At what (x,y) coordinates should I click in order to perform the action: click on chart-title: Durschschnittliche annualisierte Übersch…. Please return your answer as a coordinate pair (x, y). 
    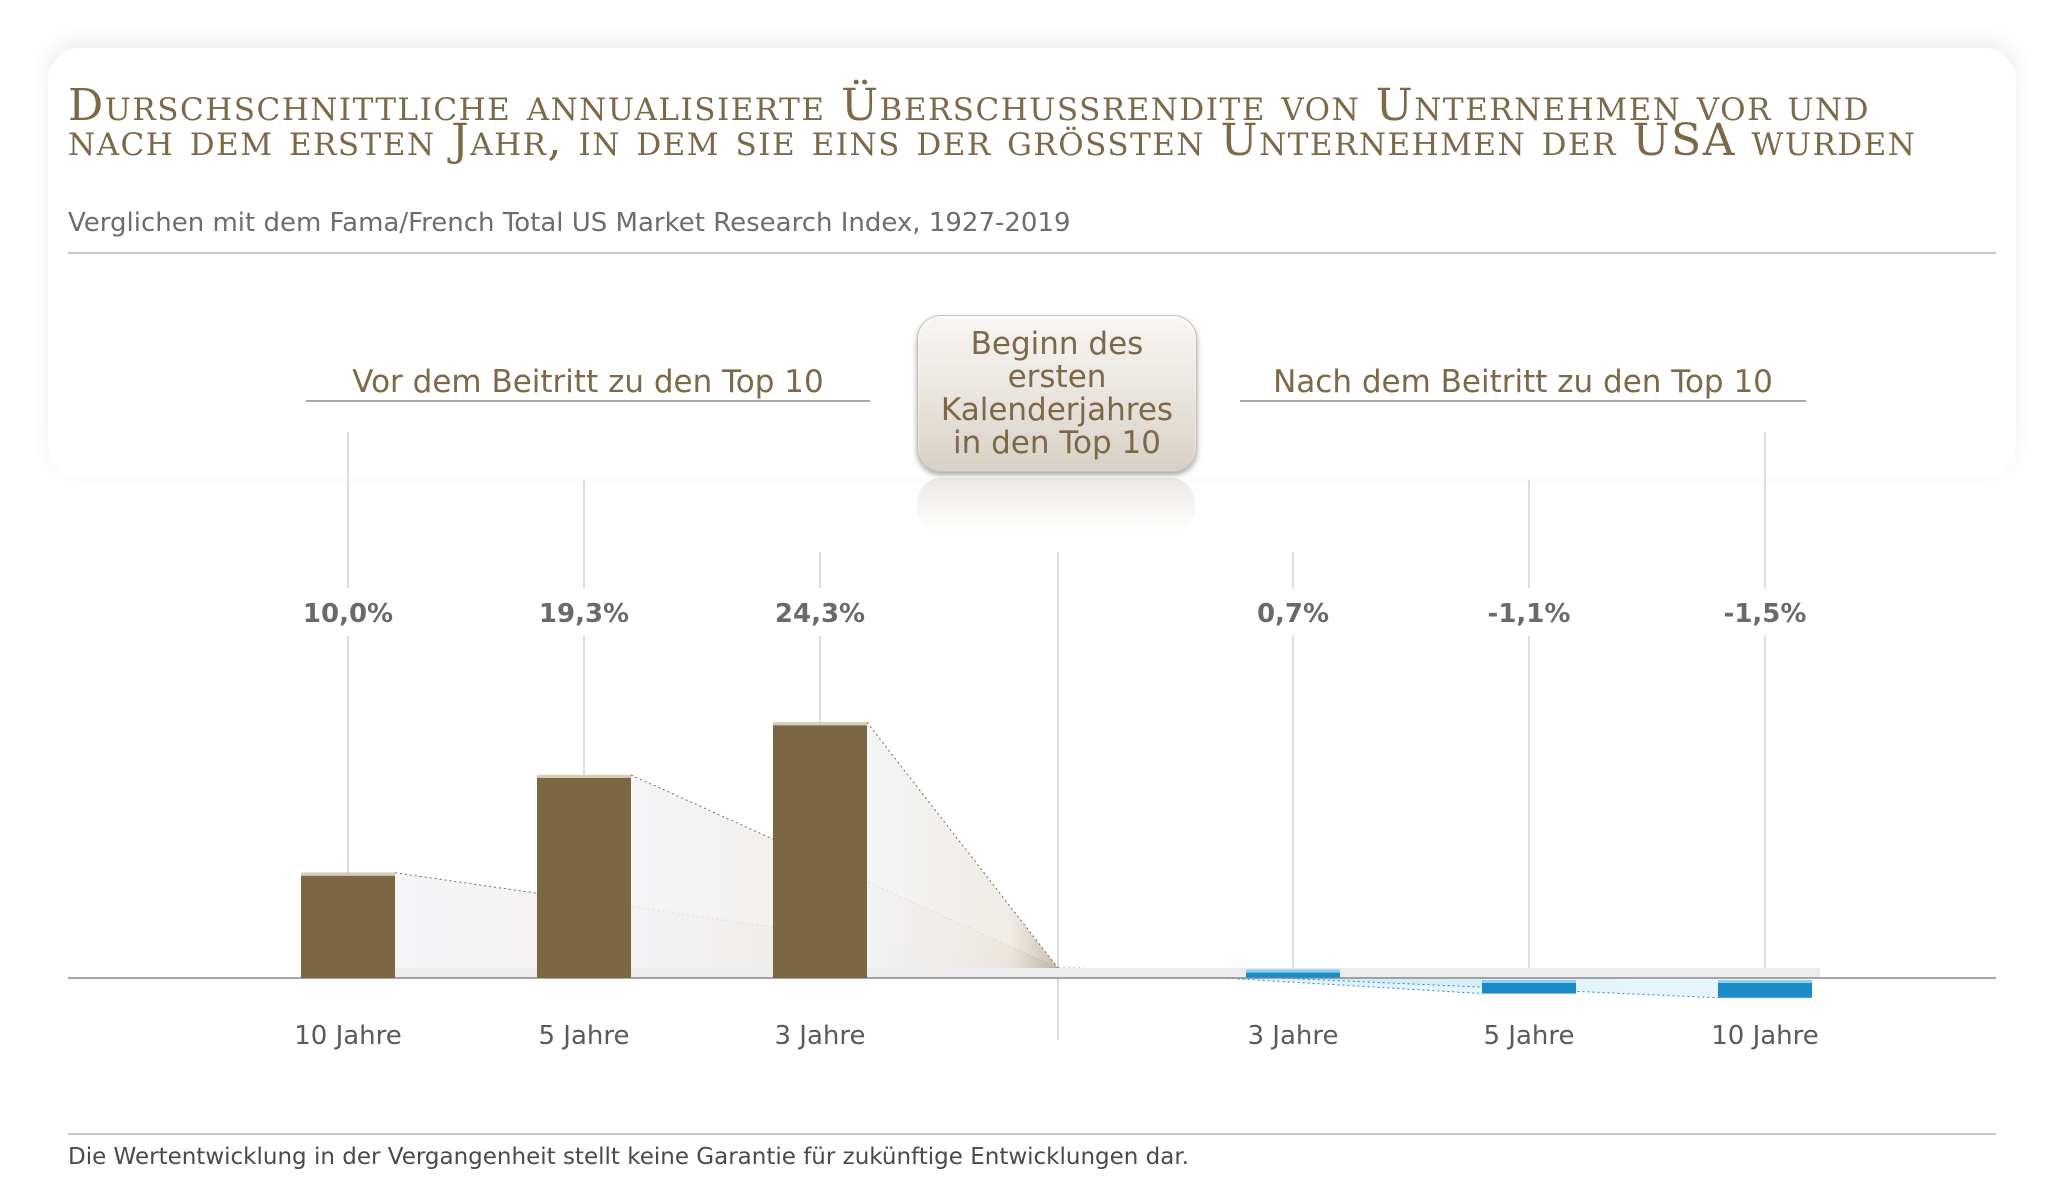
    Looking at the image, I should click on (992, 123).